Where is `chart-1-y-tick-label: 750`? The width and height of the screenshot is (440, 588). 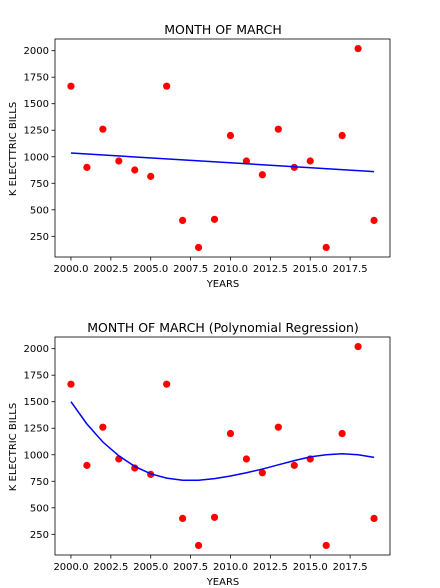 chart-1-y-tick-label: 750 is located at coordinates (39, 482).